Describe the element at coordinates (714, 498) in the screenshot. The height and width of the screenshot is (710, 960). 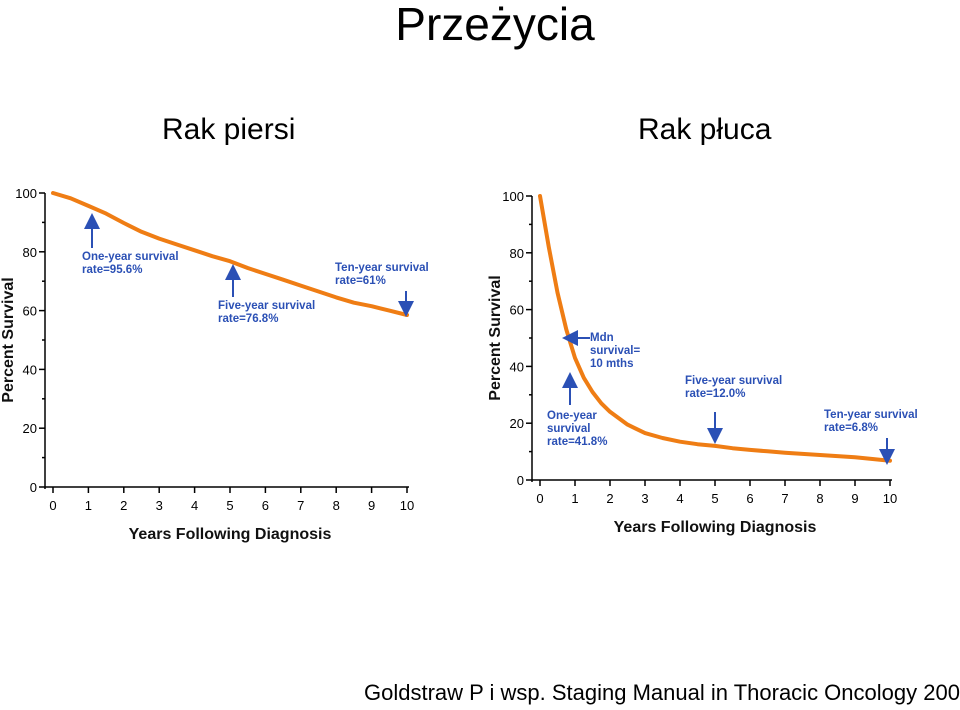
I see `lung-x-tick-label: 5` at that location.